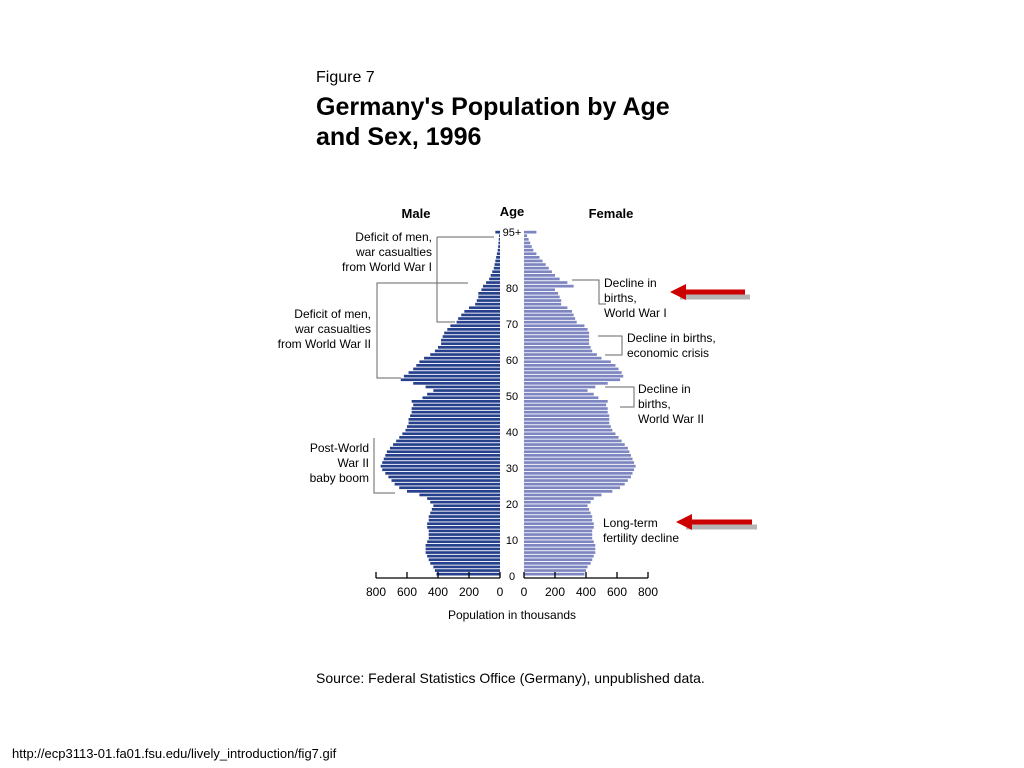 The width and height of the screenshot is (1024, 768). What do you see at coordinates (512, 325) in the screenshot?
I see `age-tick-label: 70` at bounding box center [512, 325].